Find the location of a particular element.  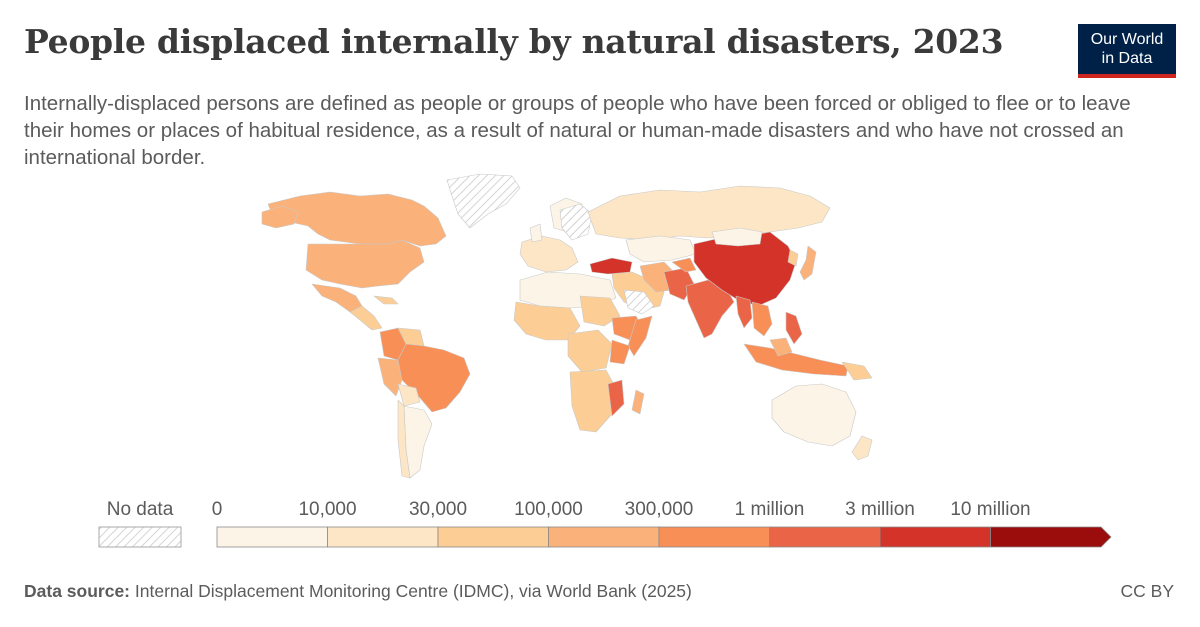

region-central-america is located at coordinates (366, 318).